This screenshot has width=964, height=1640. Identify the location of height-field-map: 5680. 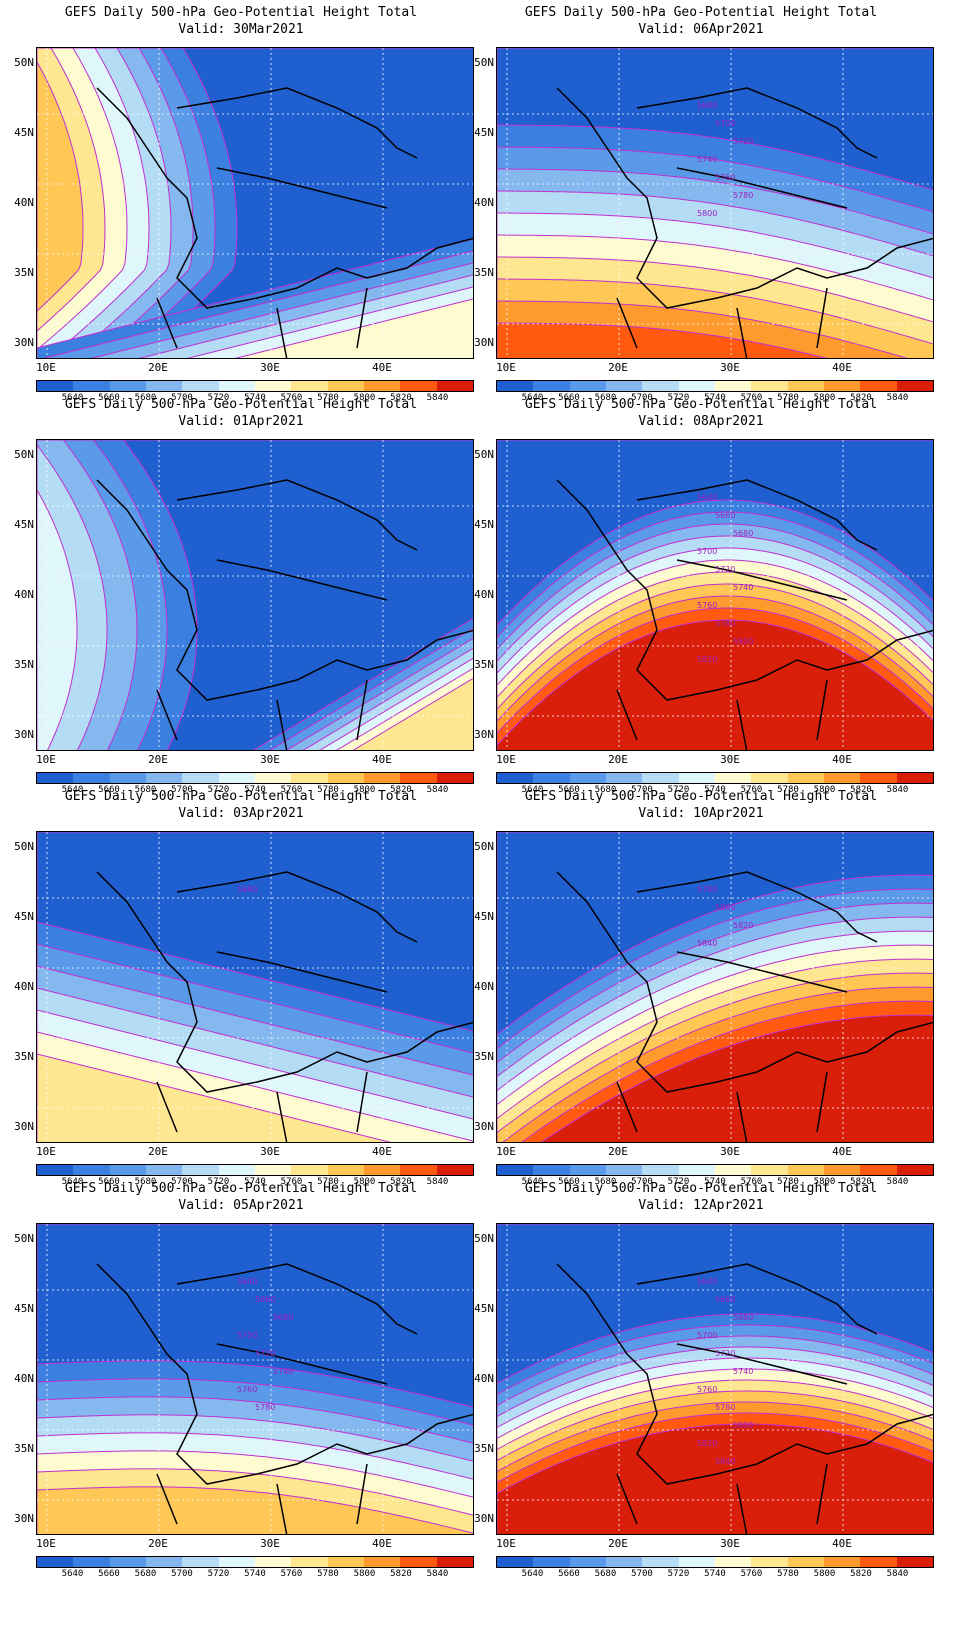
(255, 987).